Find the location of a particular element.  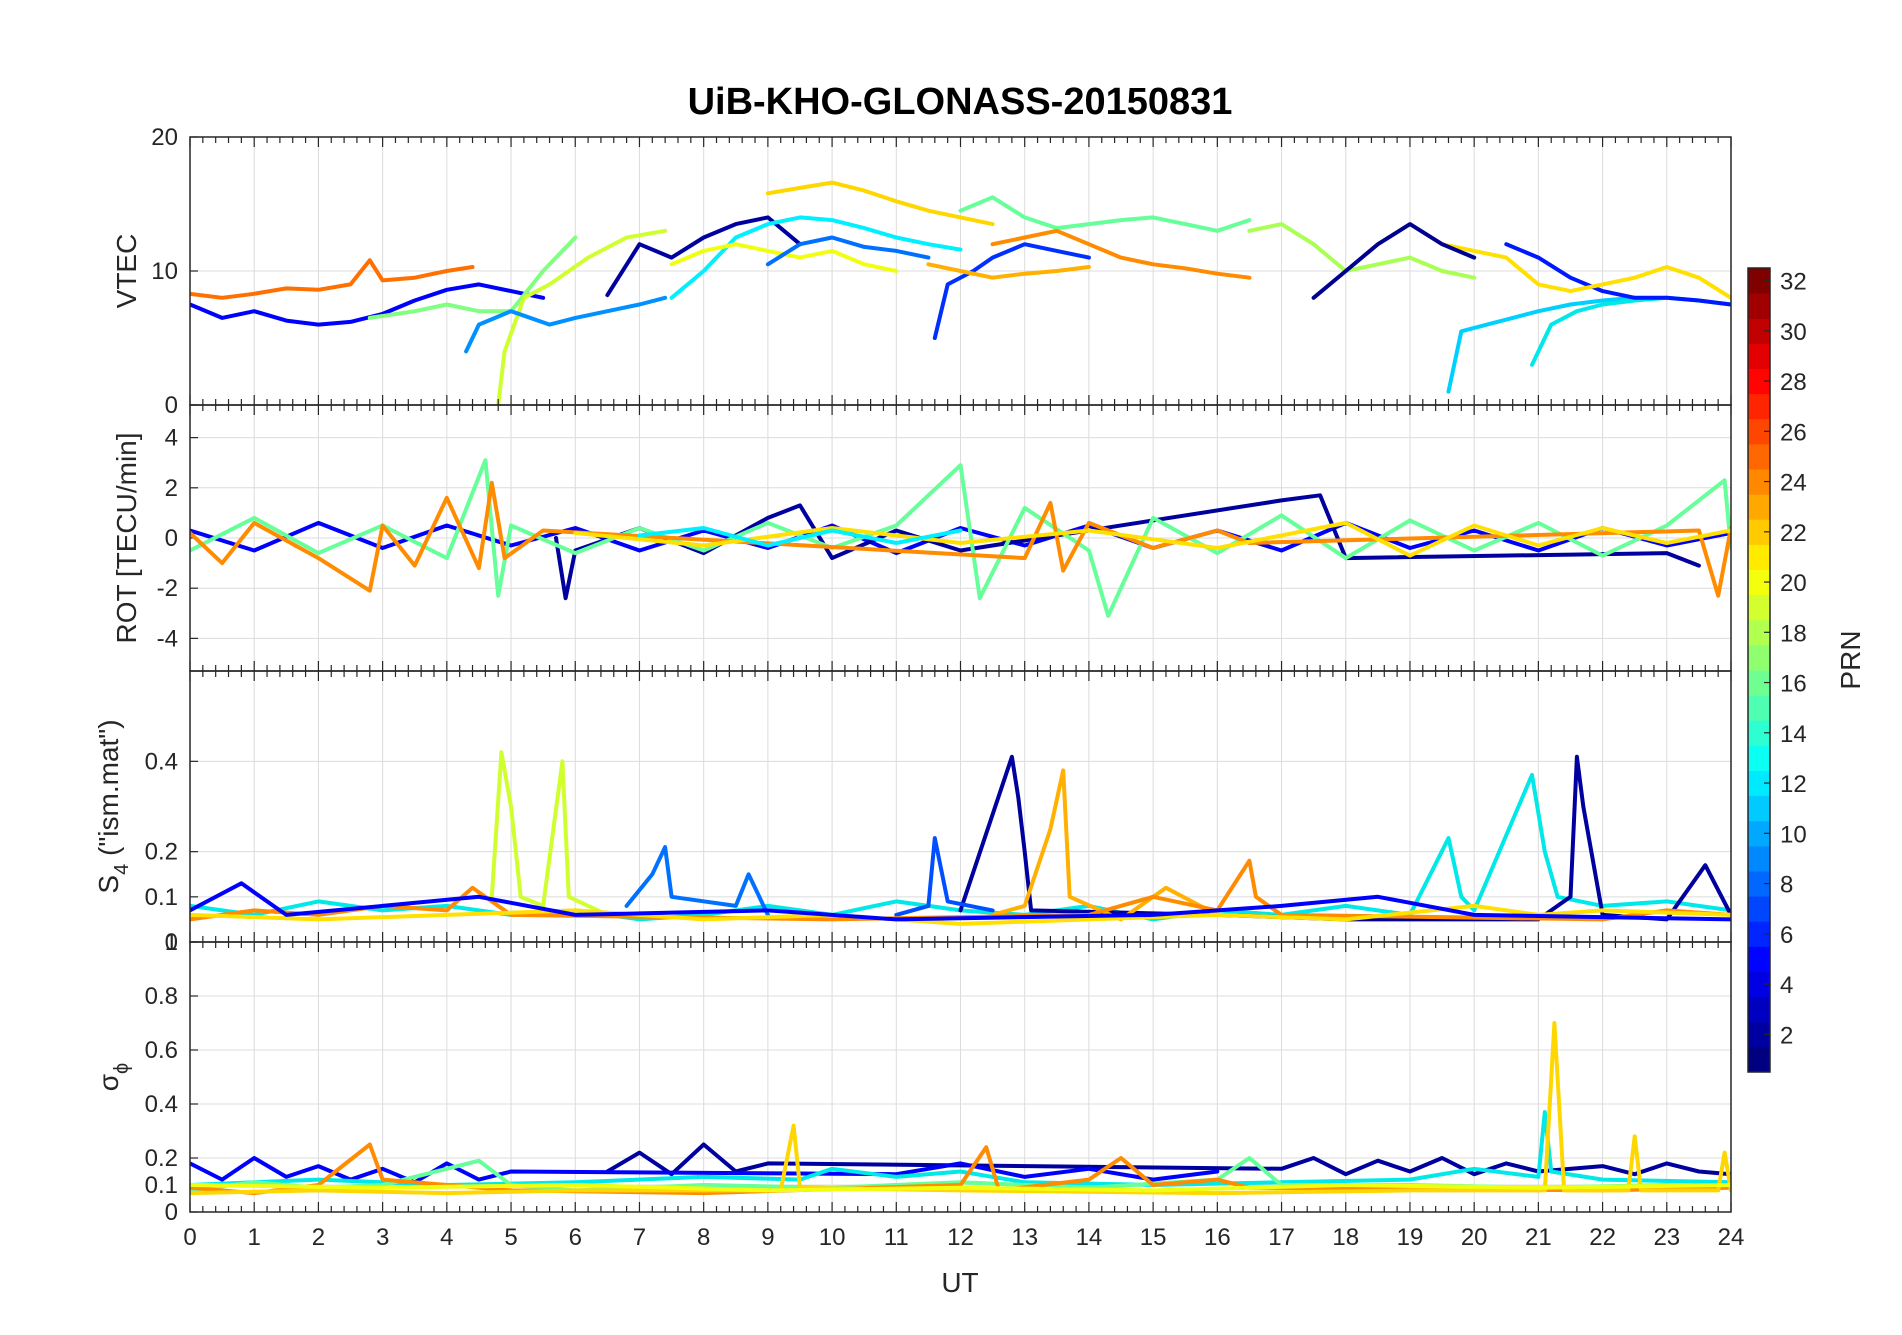

x-tick-label: 7 is located at coordinates (639, 1237).